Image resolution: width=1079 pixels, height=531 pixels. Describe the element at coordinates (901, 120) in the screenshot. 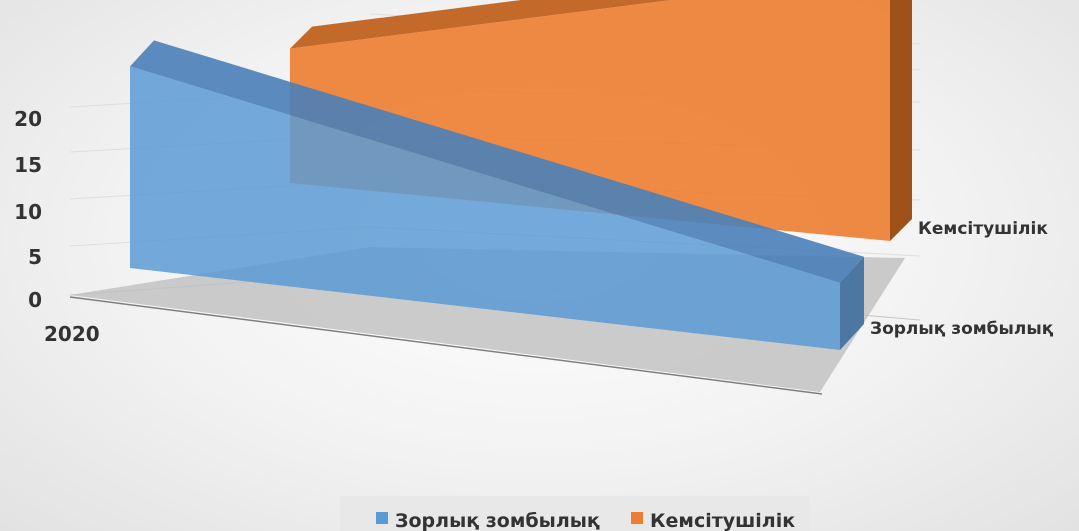

I see `area-side-back` at that location.